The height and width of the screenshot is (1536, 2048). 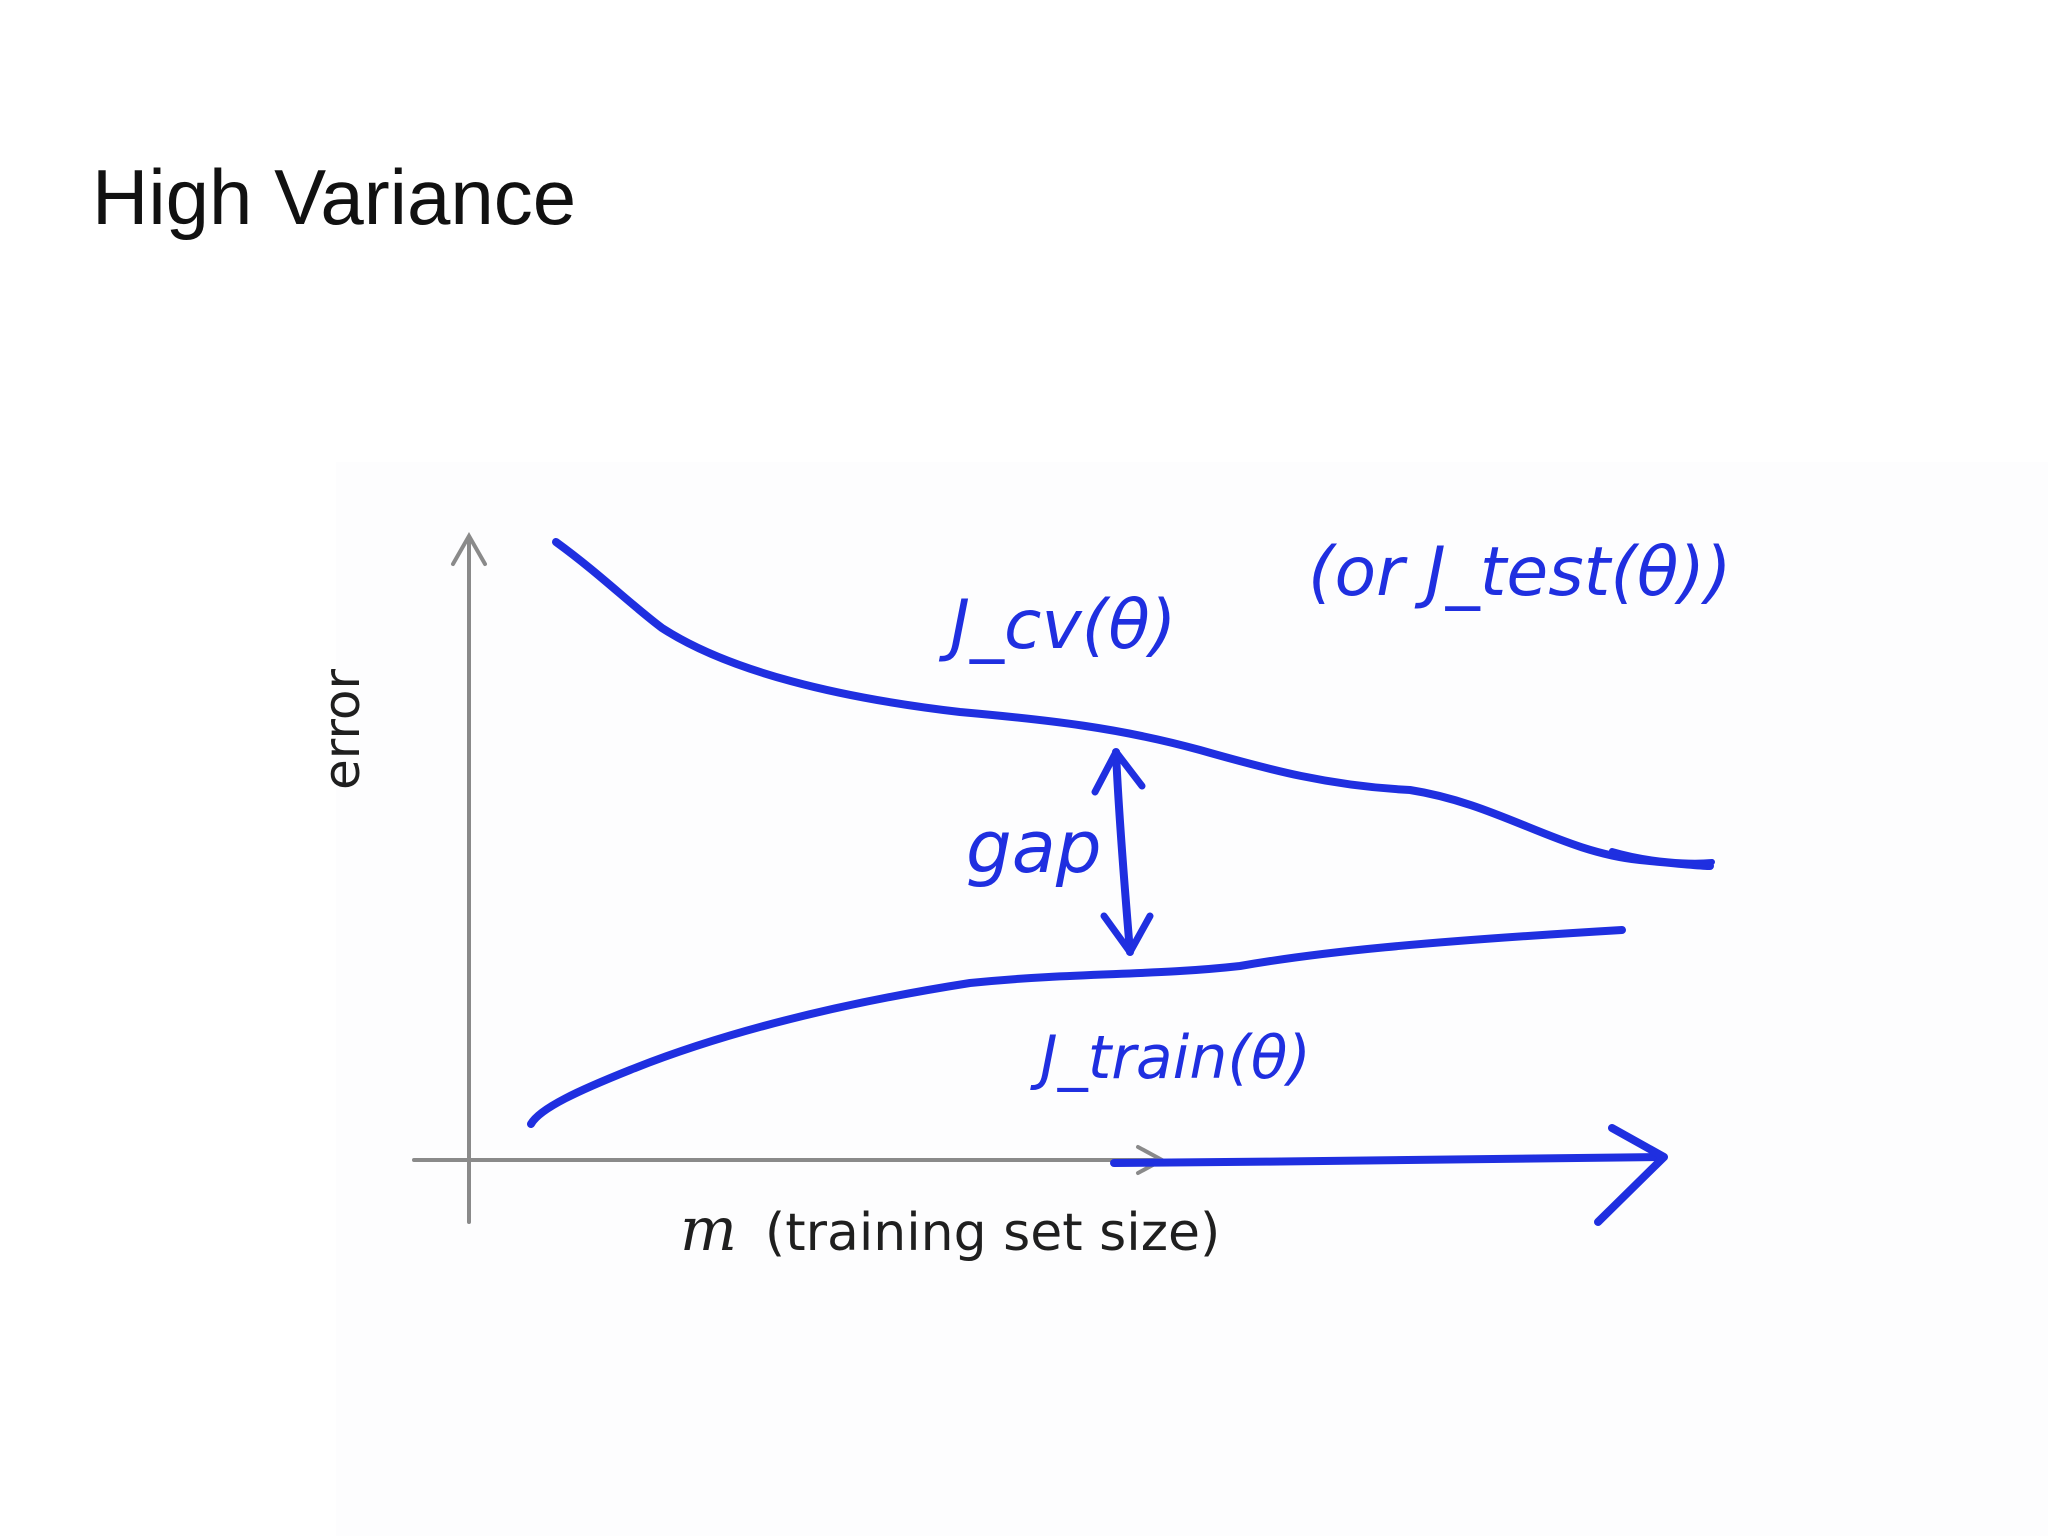 What do you see at coordinates (1170, 1058) in the screenshot?
I see `train-curve-label: J_train(θ)` at bounding box center [1170, 1058].